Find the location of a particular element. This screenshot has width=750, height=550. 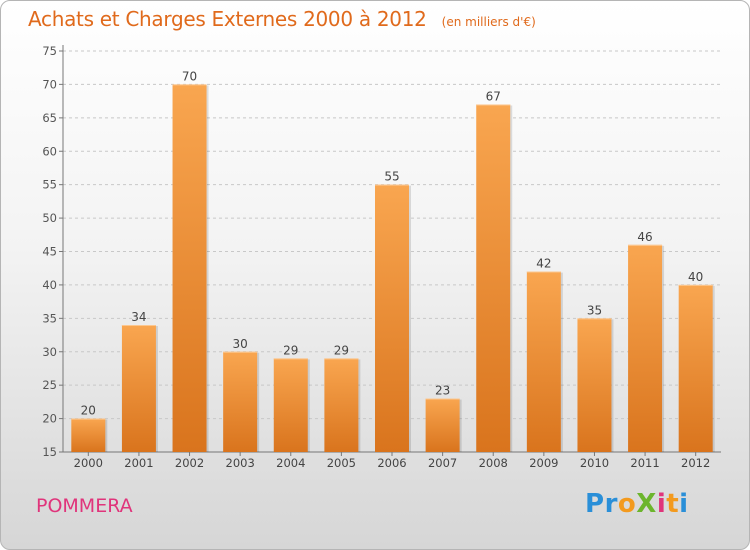

x-tick-label: 2003 is located at coordinates (240, 463).